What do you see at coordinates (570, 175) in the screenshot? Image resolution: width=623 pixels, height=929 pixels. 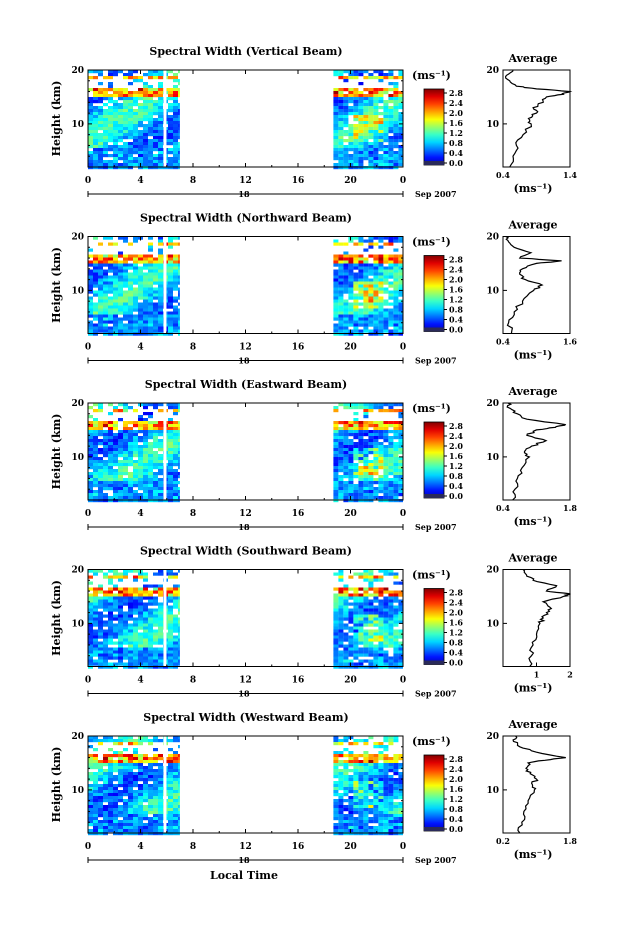 I see `avg-x-tick: 1.4` at bounding box center [570, 175].